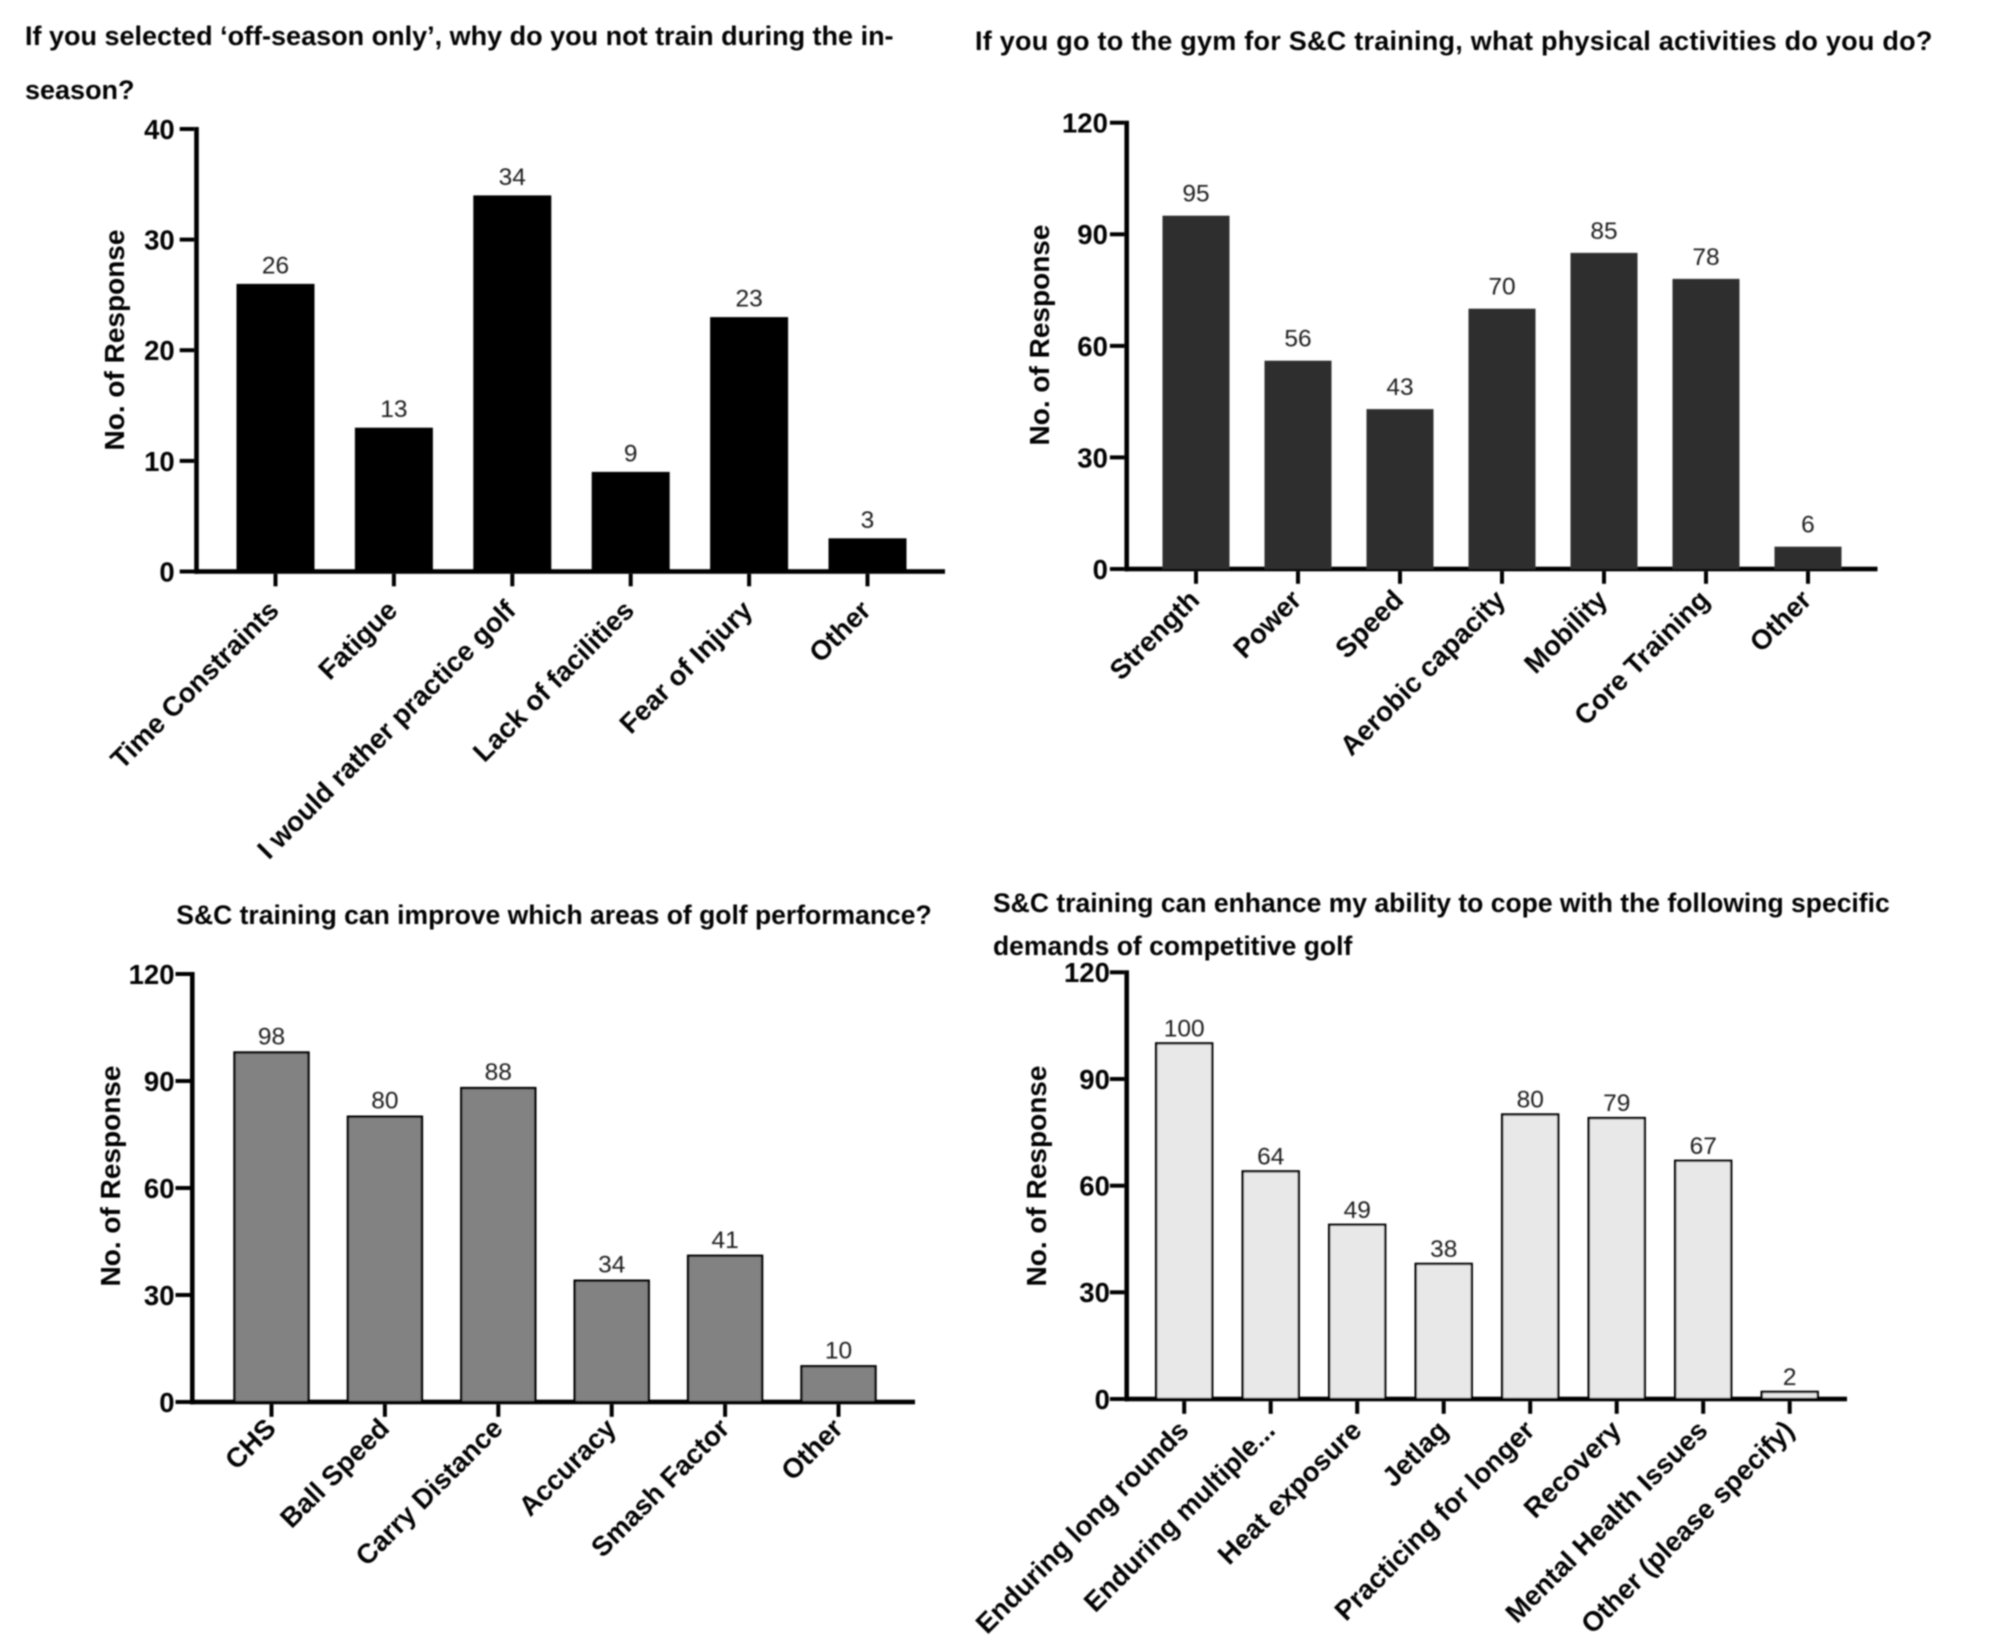 Image resolution: width=2000 pixels, height=1645 pixels. Describe the element at coordinates (1703, 1146) in the screenshot. I see `svg-text: 67` at that location.